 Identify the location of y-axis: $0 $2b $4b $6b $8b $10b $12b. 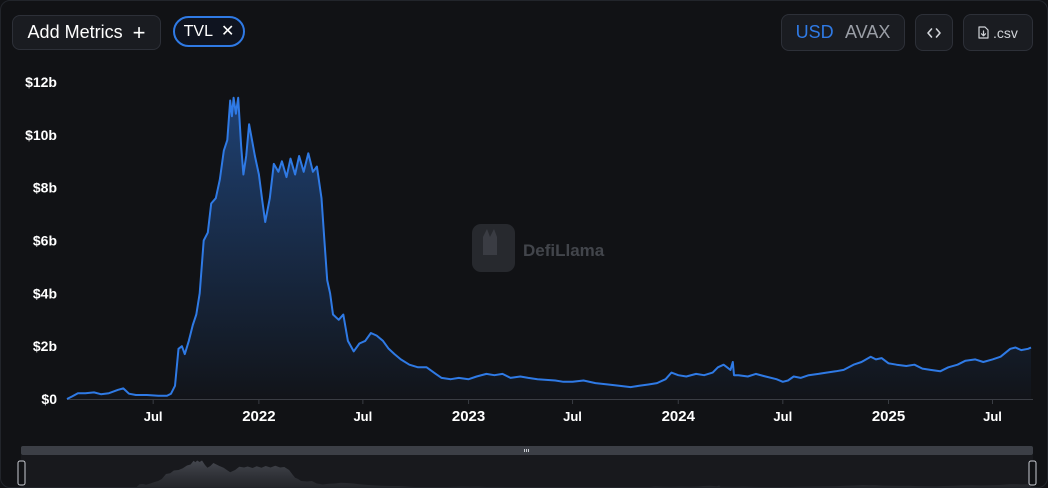
(41, 240).